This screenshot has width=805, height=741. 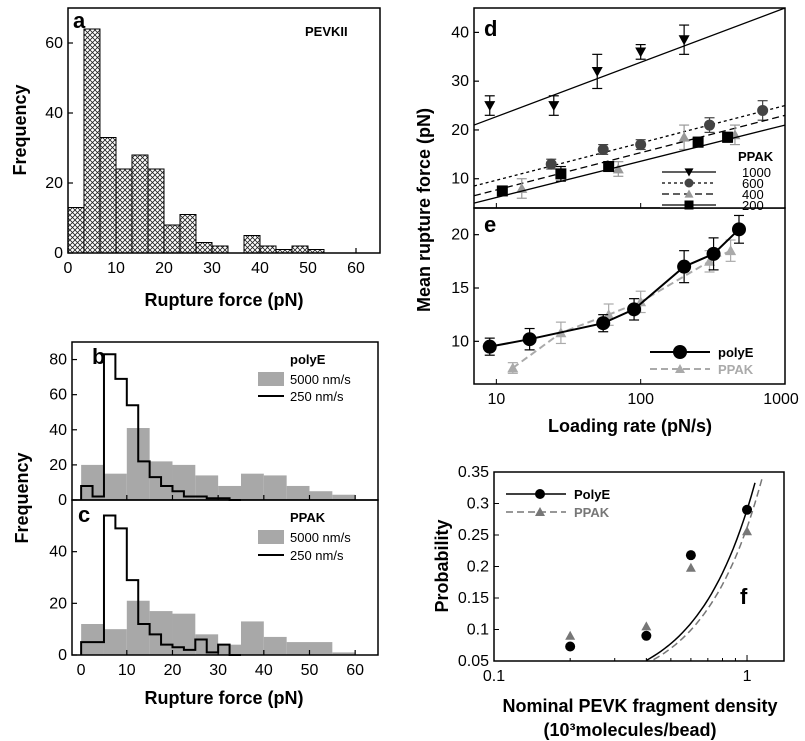 What do you see at coordinates (58, 430) in the screenshot?
I see `panel-b-ytick-label: 40` at bounding box center [58, 430].